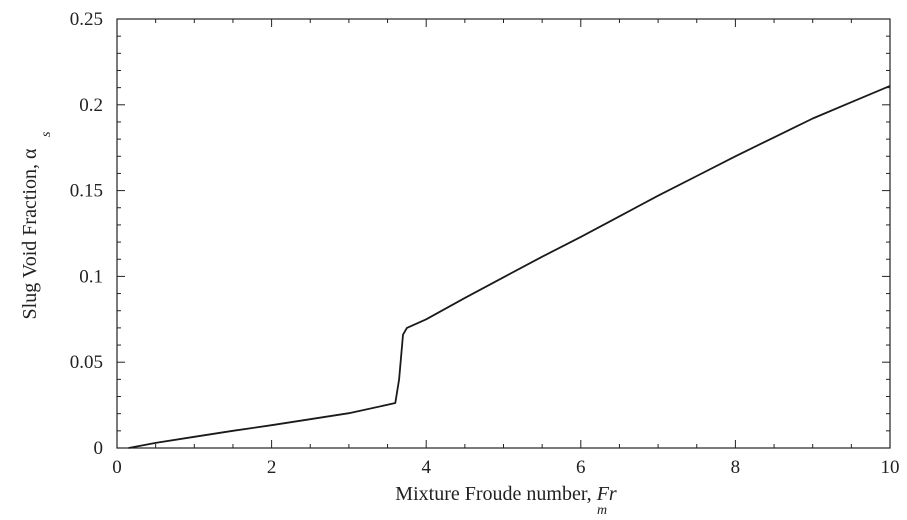  Describe the element at coordinates (86, 234) in the screenshot. I see `y-tick-labels: 0 0.05 0.1 0.15 0.2 0.25` at that location.